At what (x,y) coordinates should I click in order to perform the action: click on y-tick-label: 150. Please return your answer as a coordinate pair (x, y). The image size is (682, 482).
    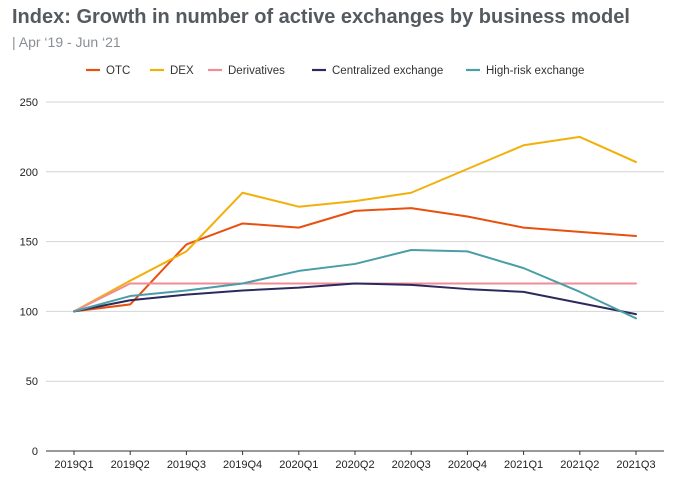
    Looking at the image, I should click on (29, 243).